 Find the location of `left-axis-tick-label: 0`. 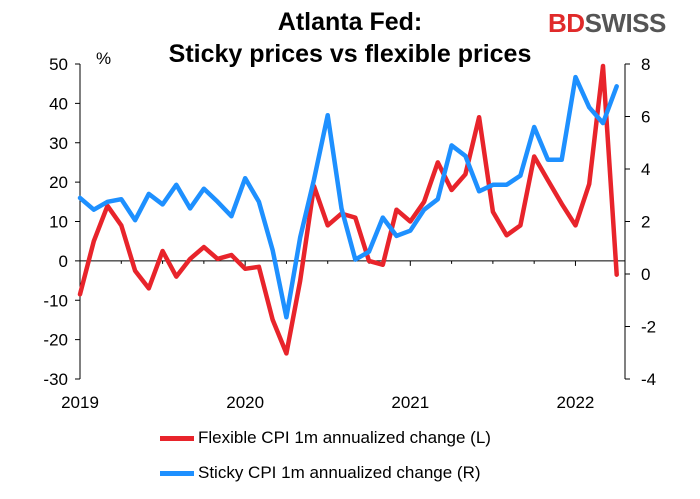

left-axis-tick-label: 0 is located at coordinates (63, 261).